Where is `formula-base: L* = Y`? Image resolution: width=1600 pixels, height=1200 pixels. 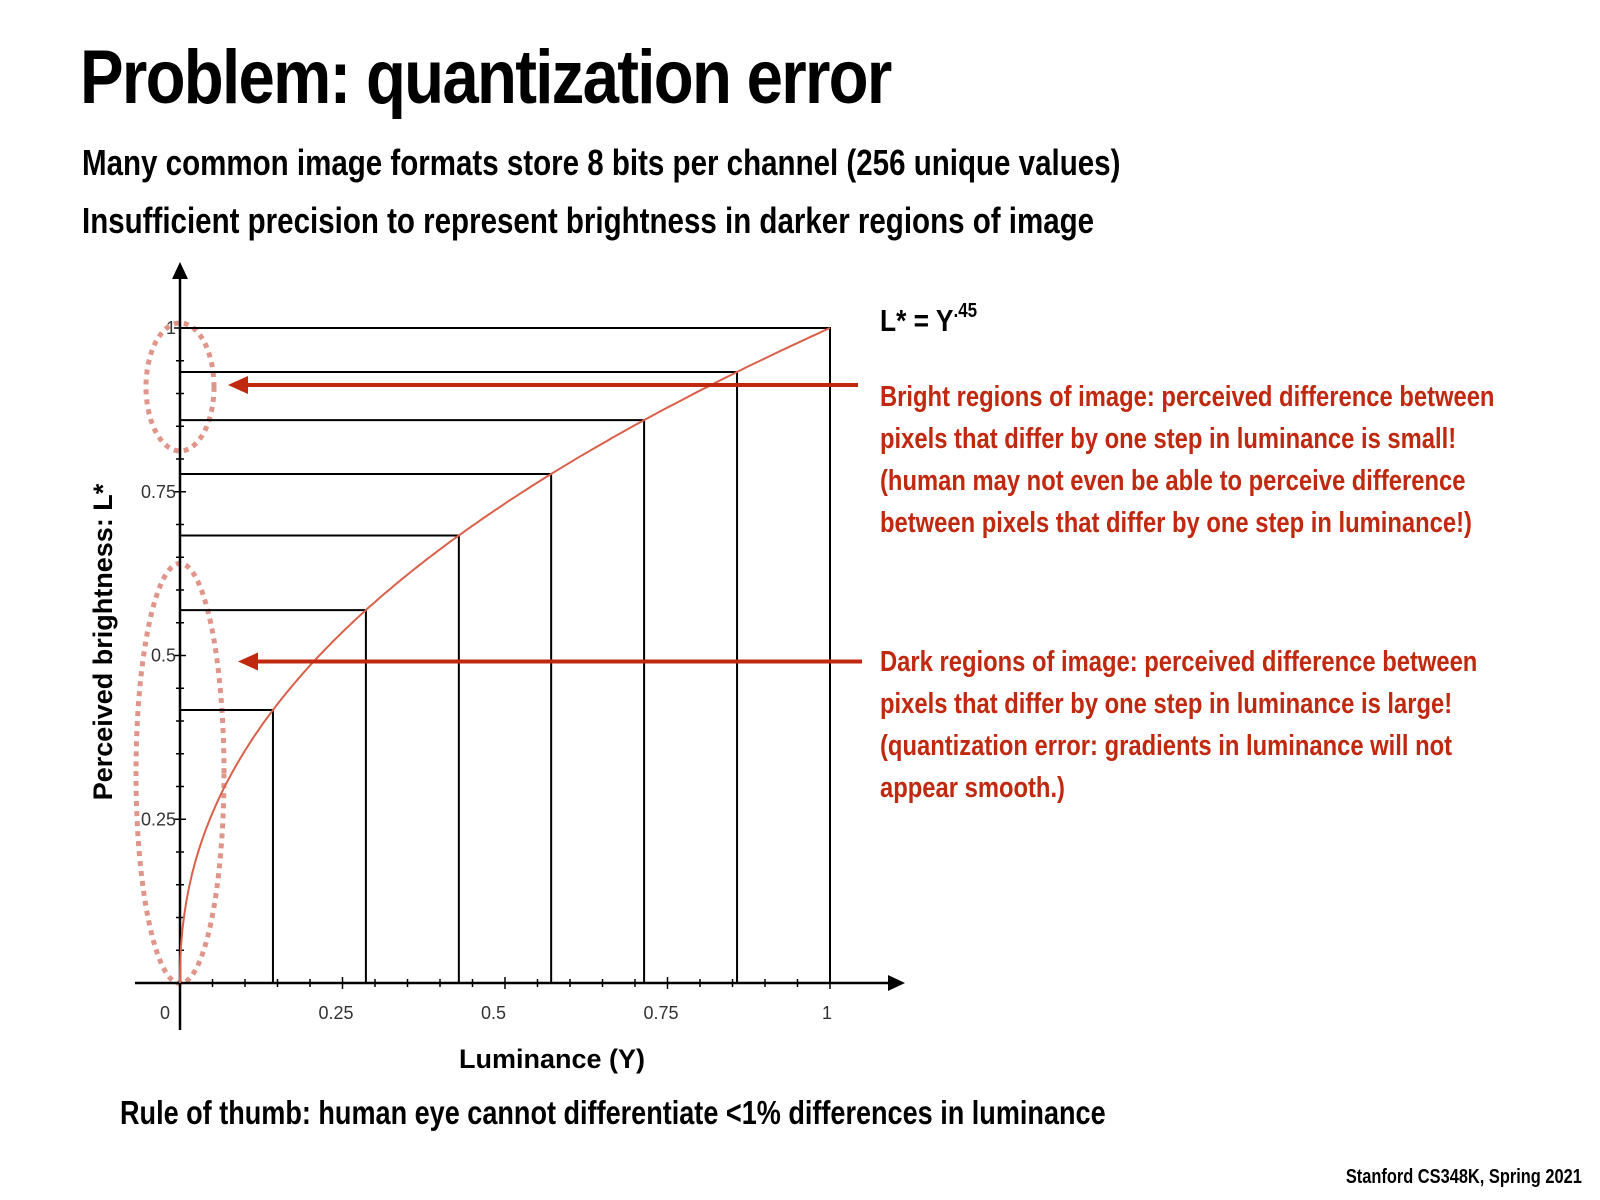
formula-base: L* = Y is located at coordinates (917, 320).